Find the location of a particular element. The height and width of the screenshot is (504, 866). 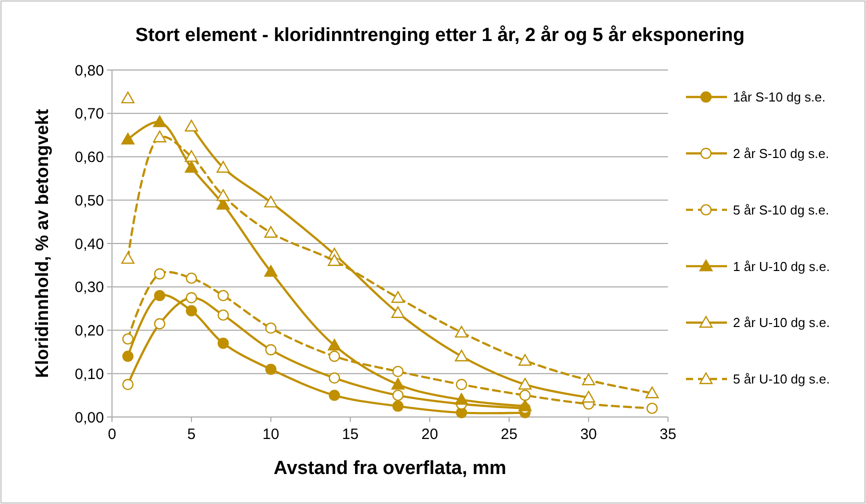

legend-label: 5 år S-10 dg s.e. is located at coordinates (781, 210).